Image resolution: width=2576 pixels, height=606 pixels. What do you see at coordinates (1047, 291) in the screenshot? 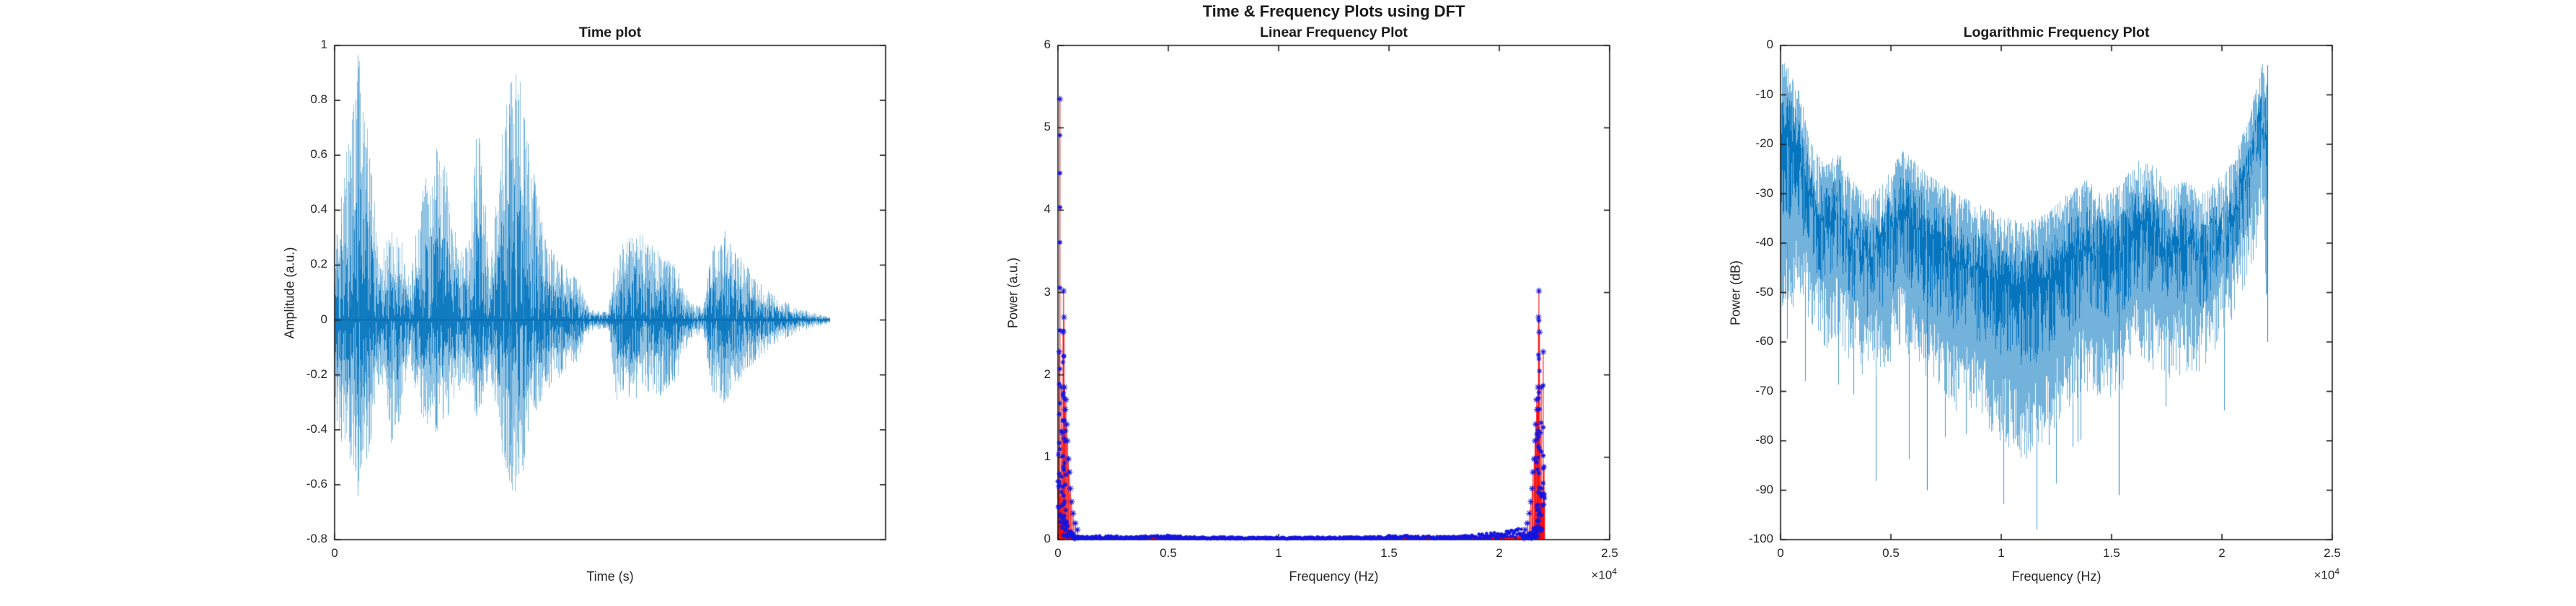
I see `y-tick-label: 3` at bounding box center [1047, 291].